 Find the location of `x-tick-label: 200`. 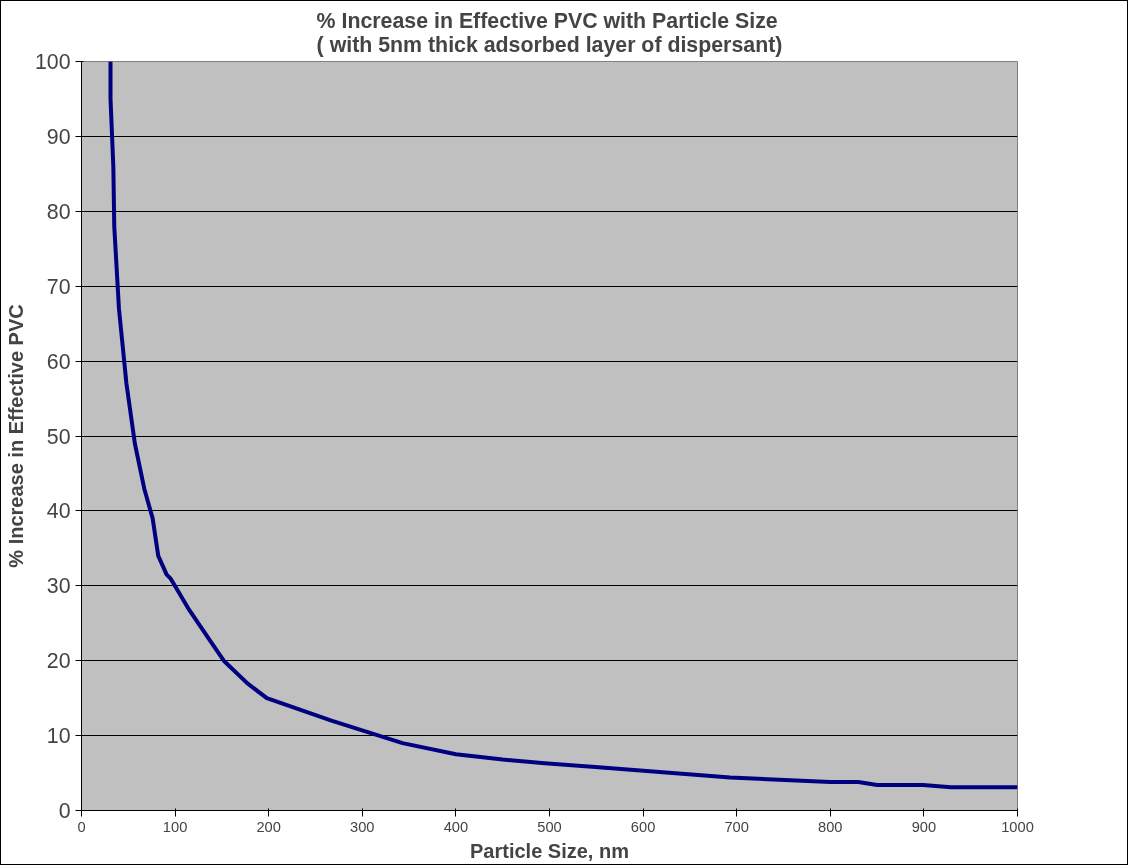

x-tick-label: 200 is located at coordinates (268, 826).